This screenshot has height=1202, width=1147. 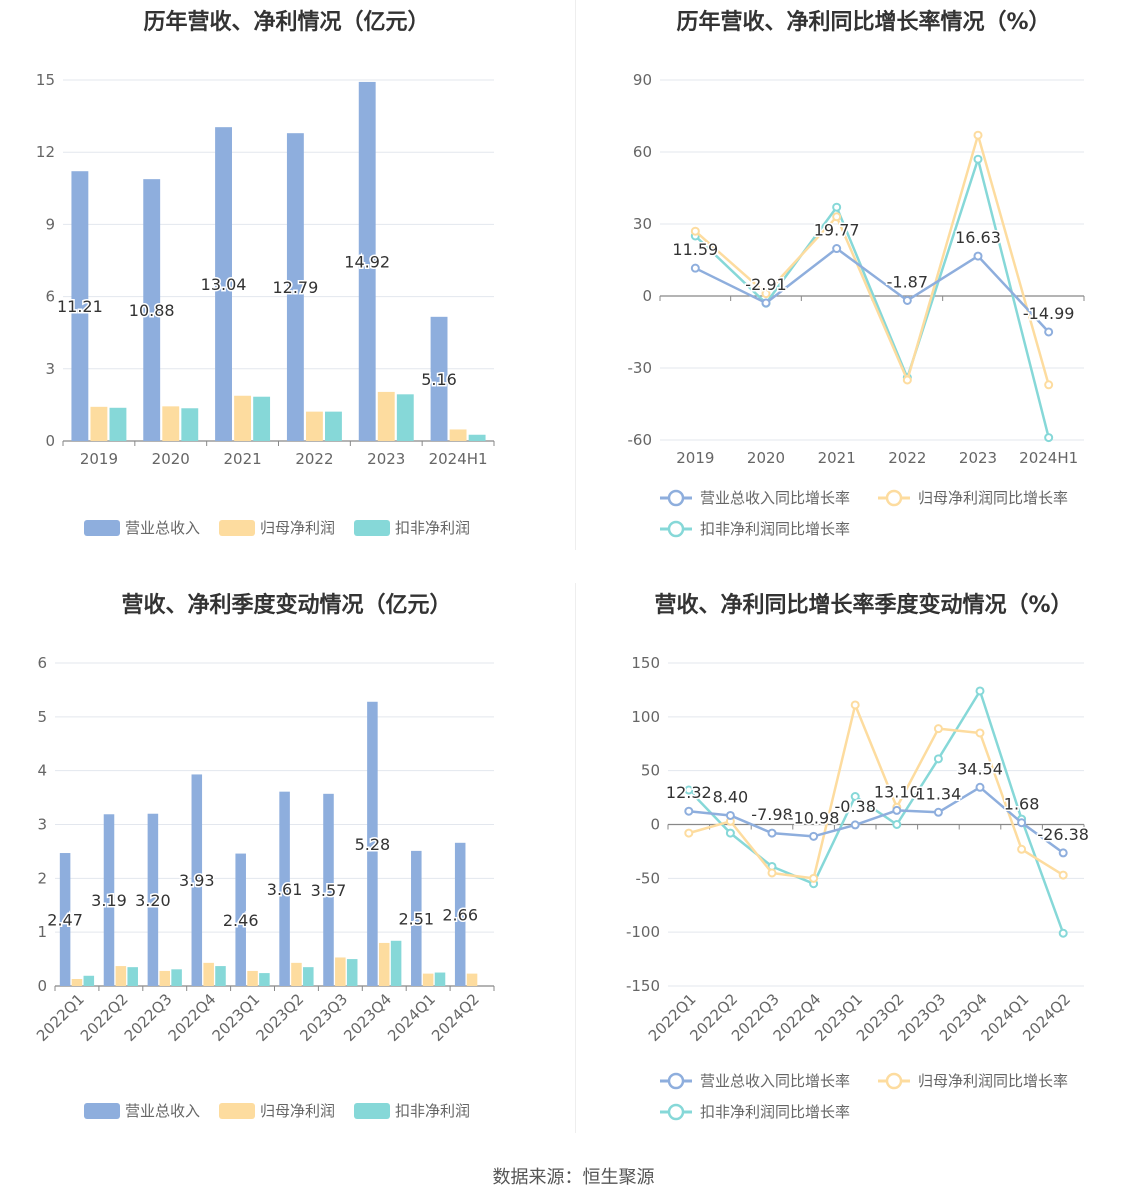 I want to click on point-value-label: 16.63, so click(x=978, y=237).